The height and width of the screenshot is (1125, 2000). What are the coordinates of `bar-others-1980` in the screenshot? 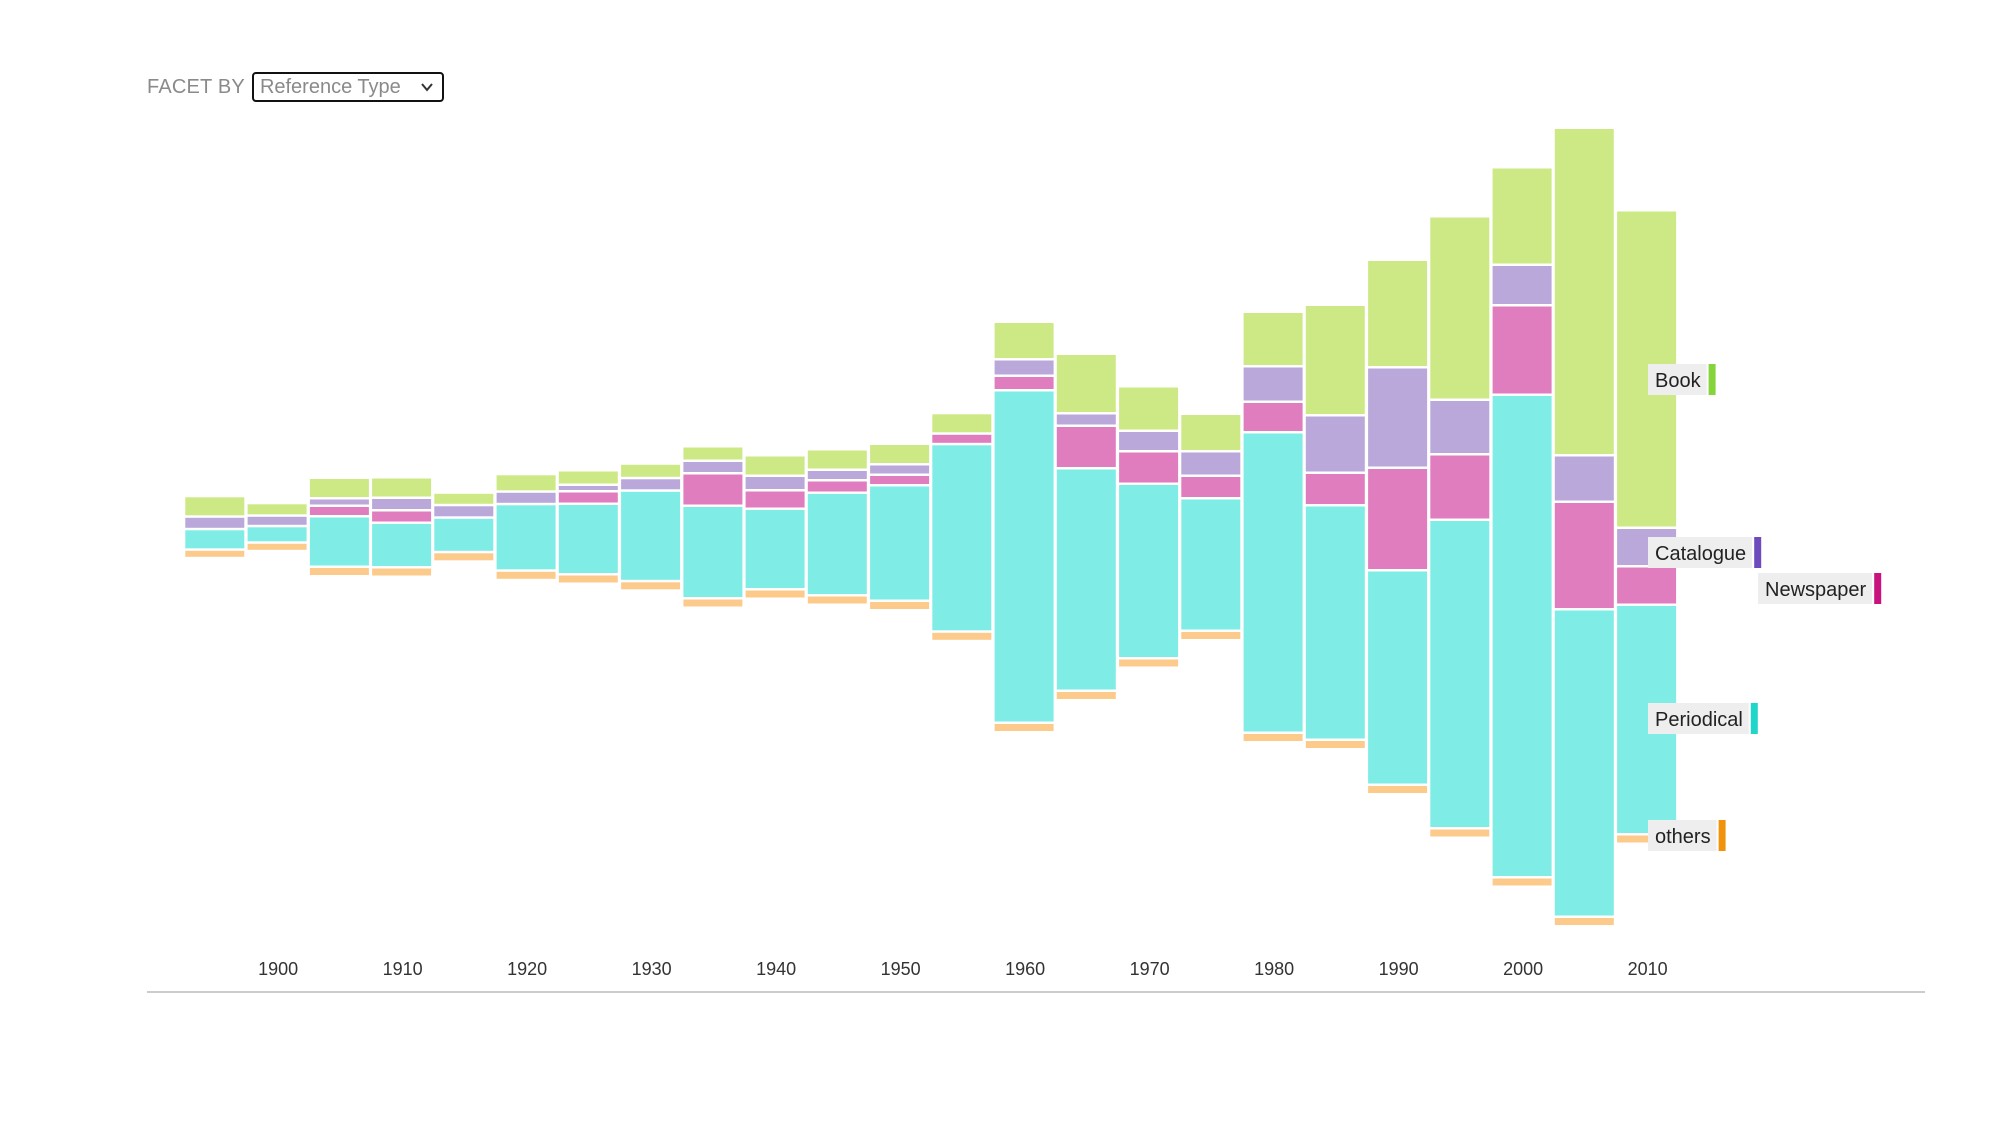 It's located at (1273, 737).